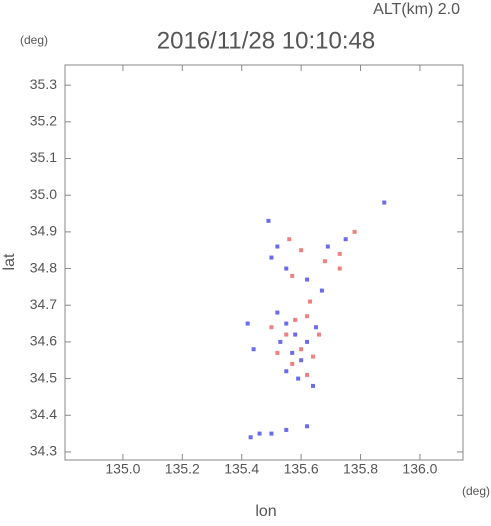 This screenshot has width=491, height=526. What do you see at coordinates (43, 121) in the screenshot?
I see `y-tick-label: 35.2` at bounding box center [43, 121].